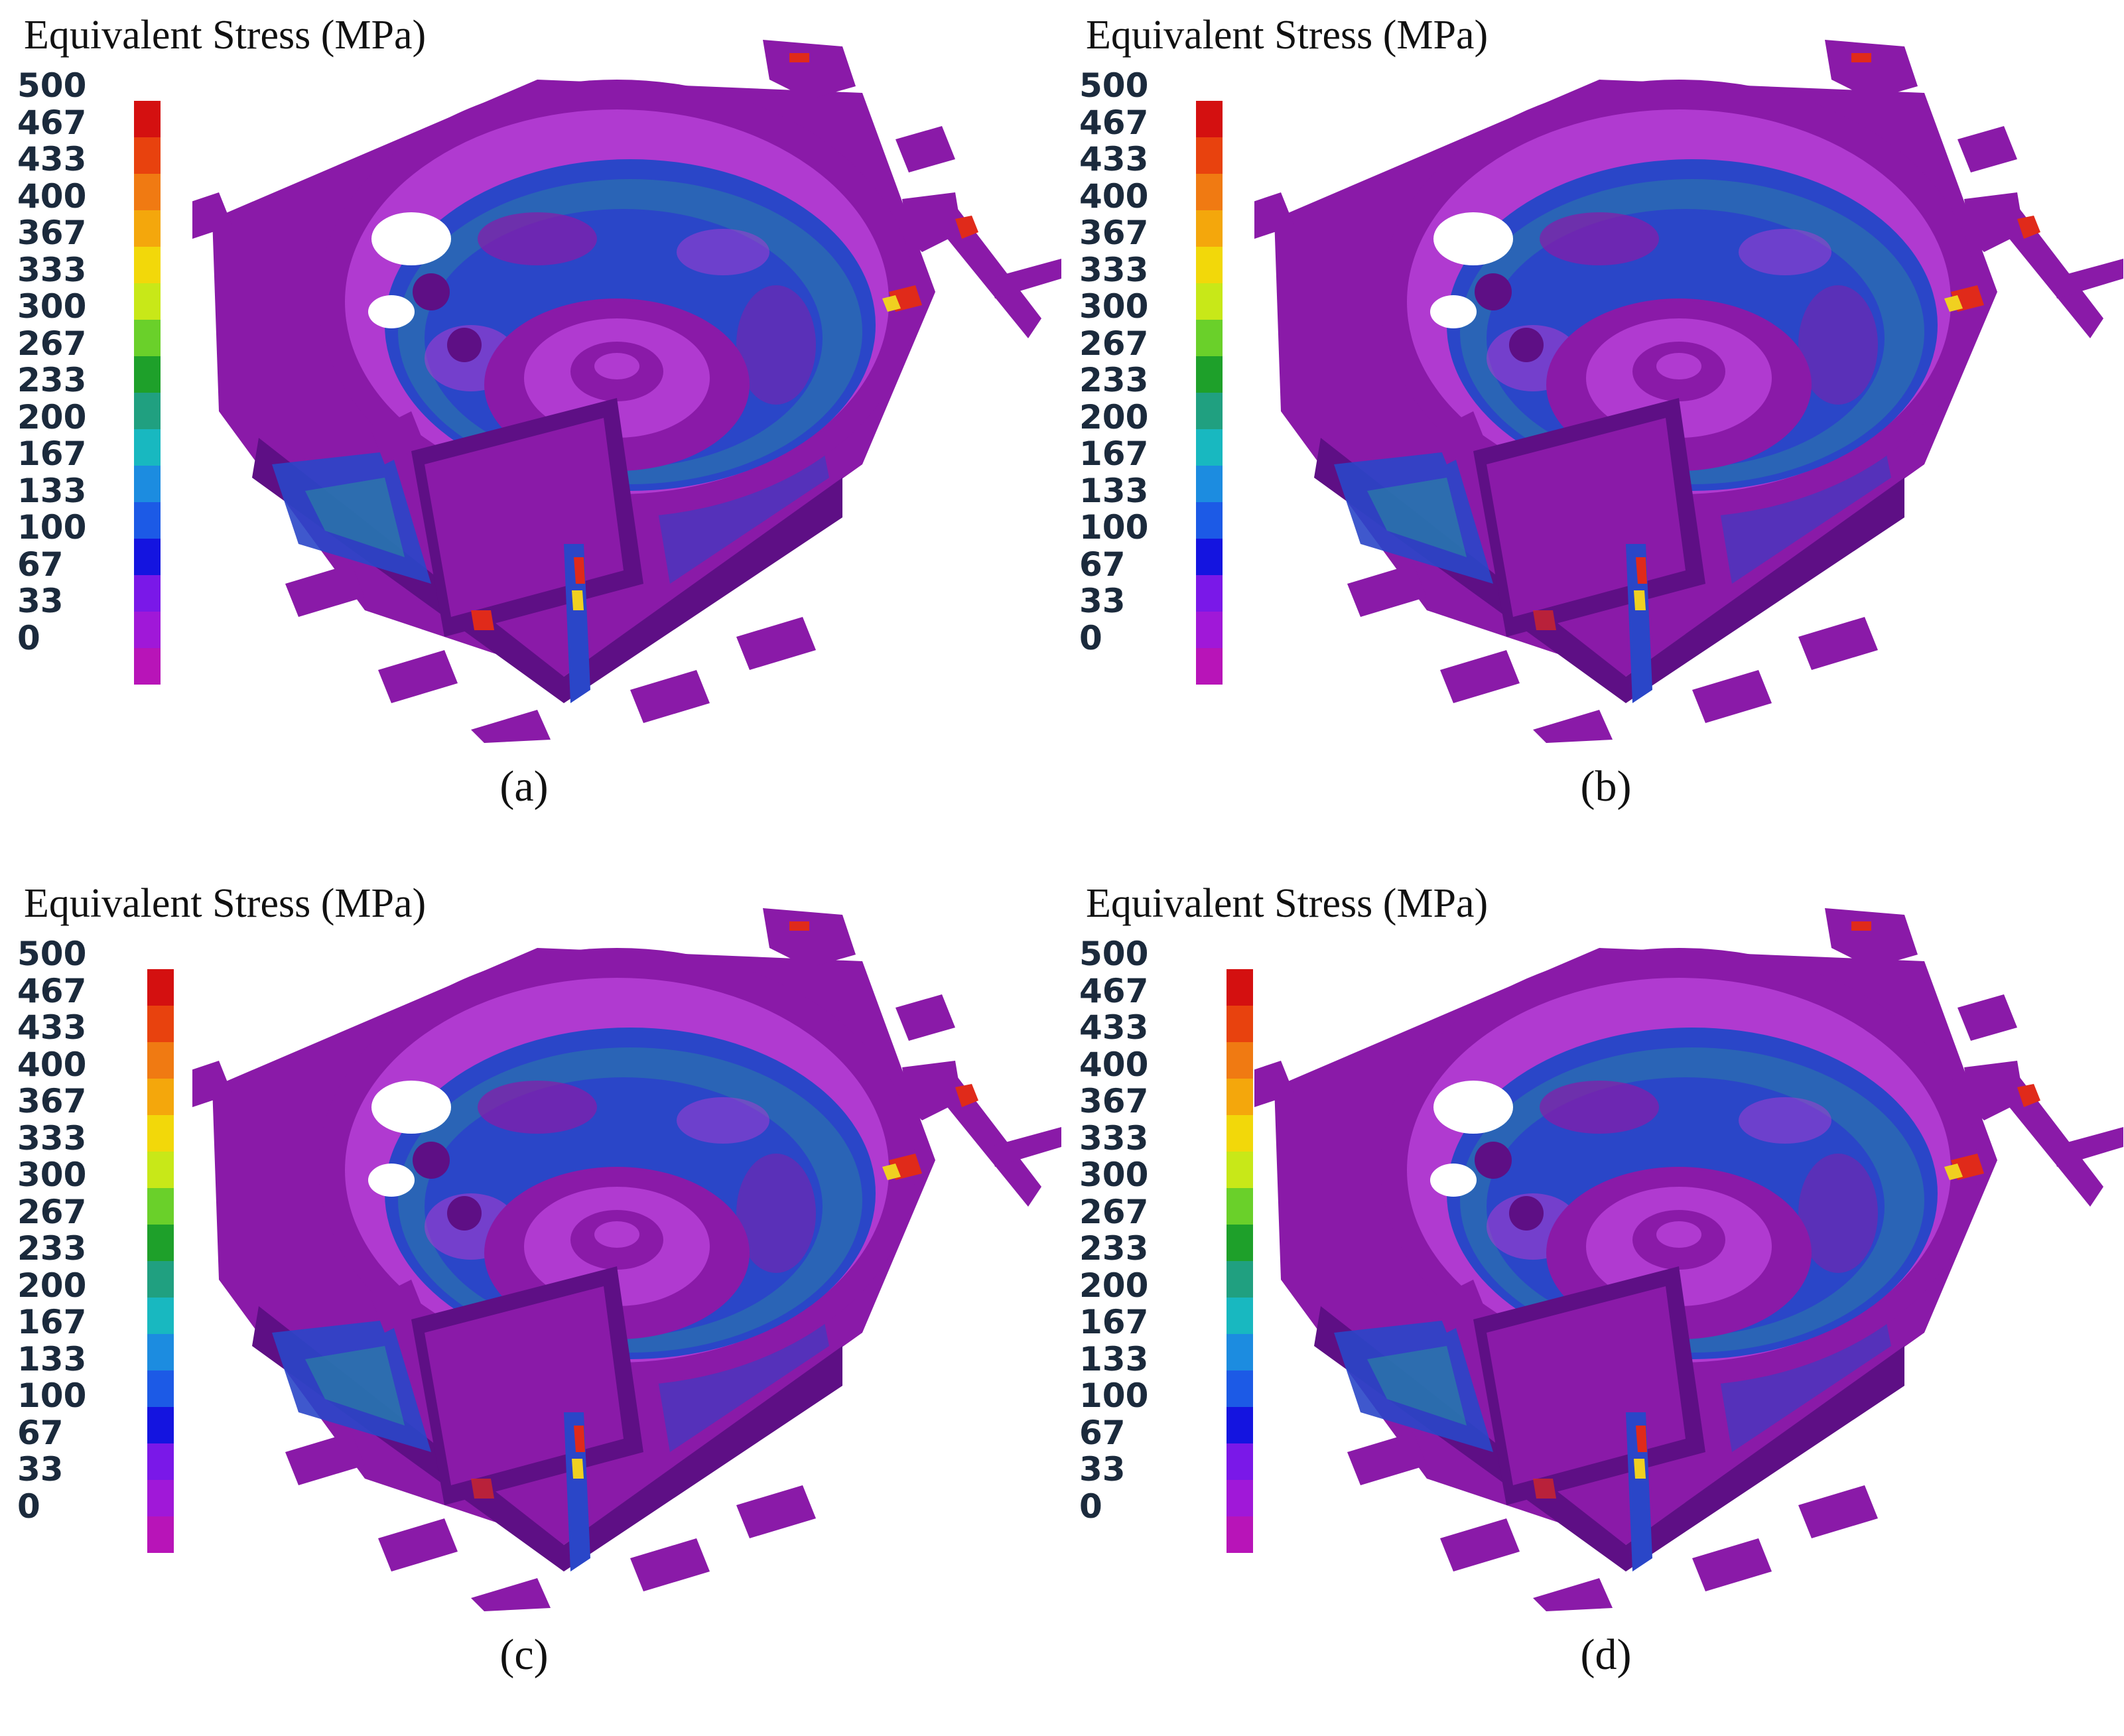  What do you see at coordinates (1114, 1138) in the screenshot?
I see `colorbar-tick-label: 333` at bounding box center [1114, 1138].